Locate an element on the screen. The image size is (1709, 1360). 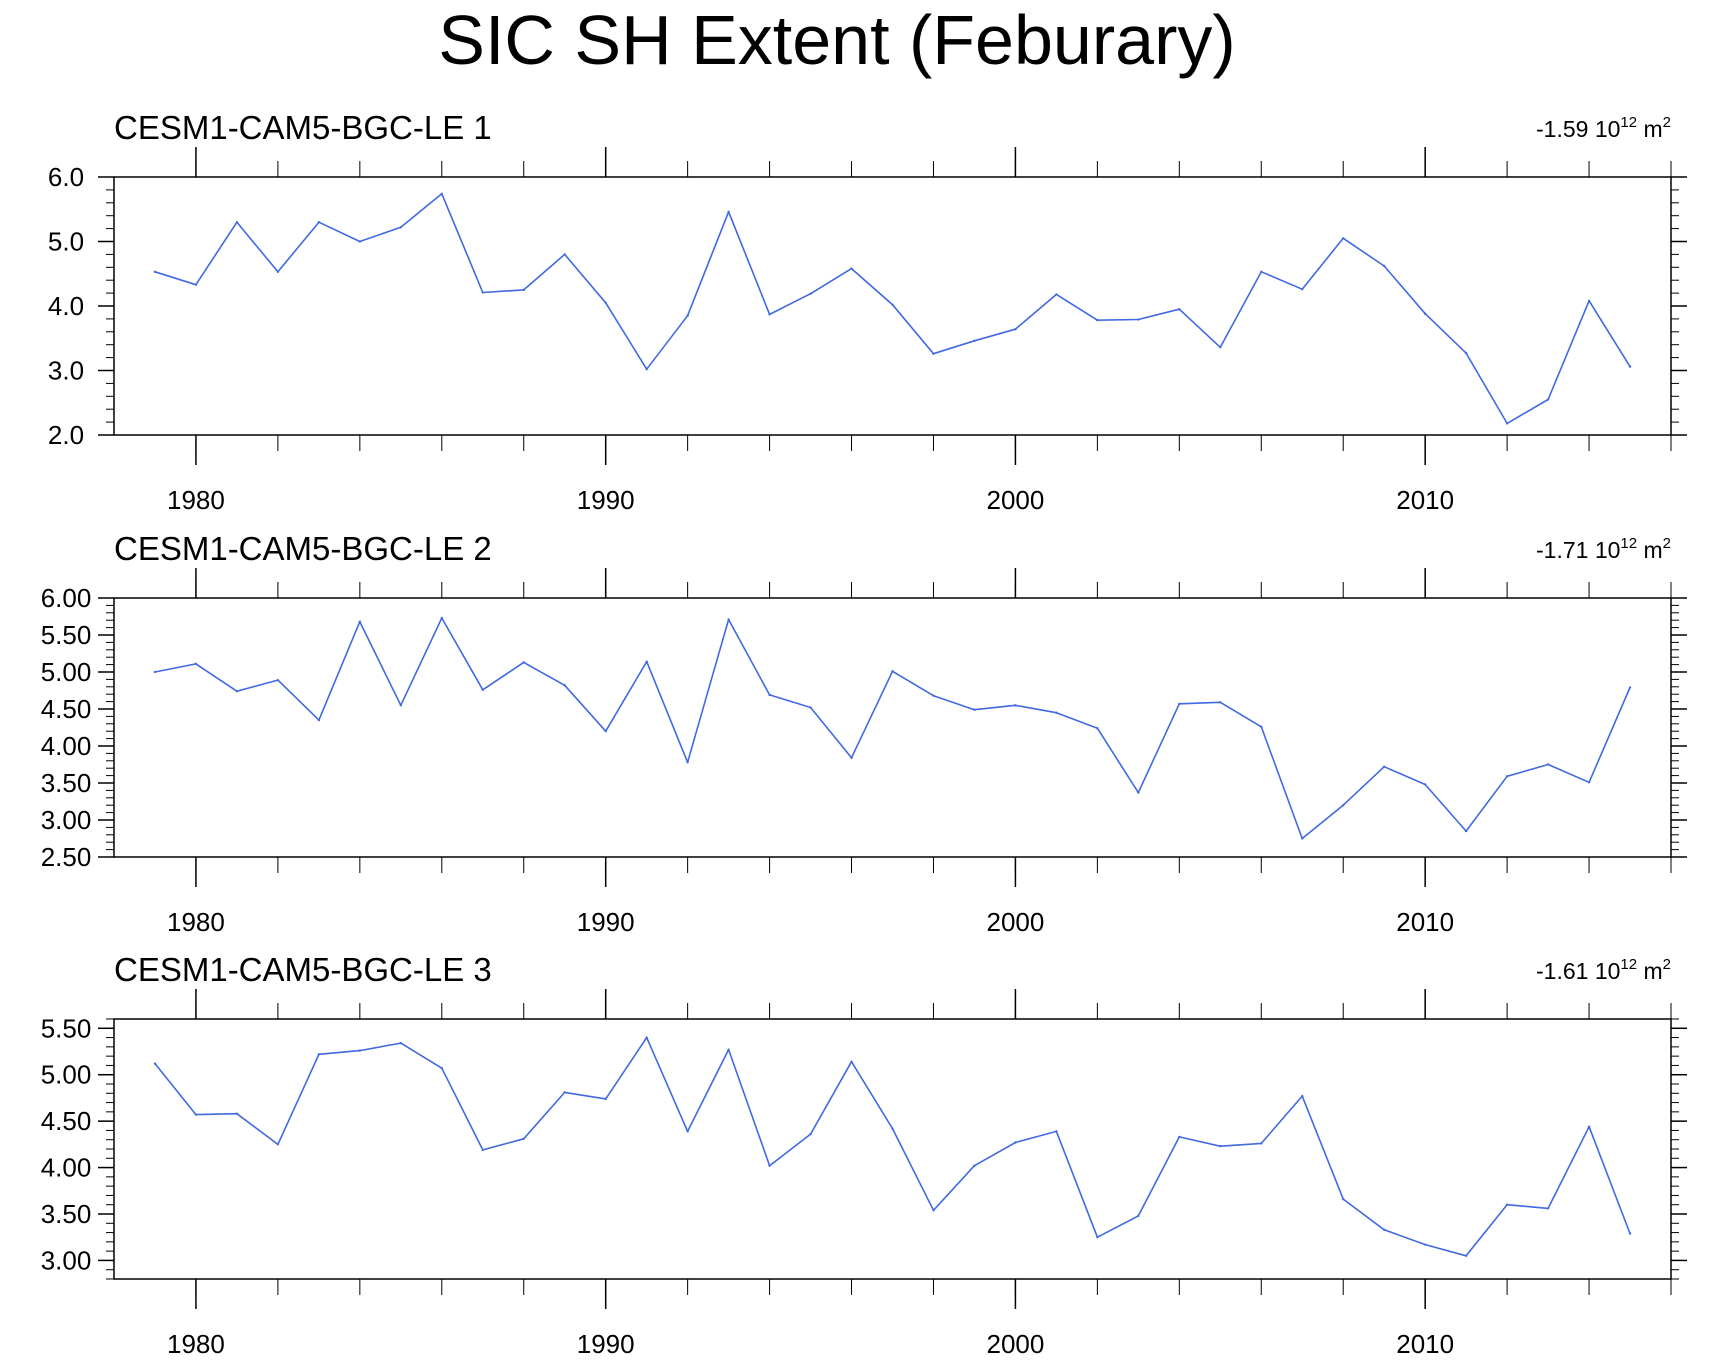
panel-title: CESM1-CAM5-BGC-LE 2 is located at coordinates (303, 548).